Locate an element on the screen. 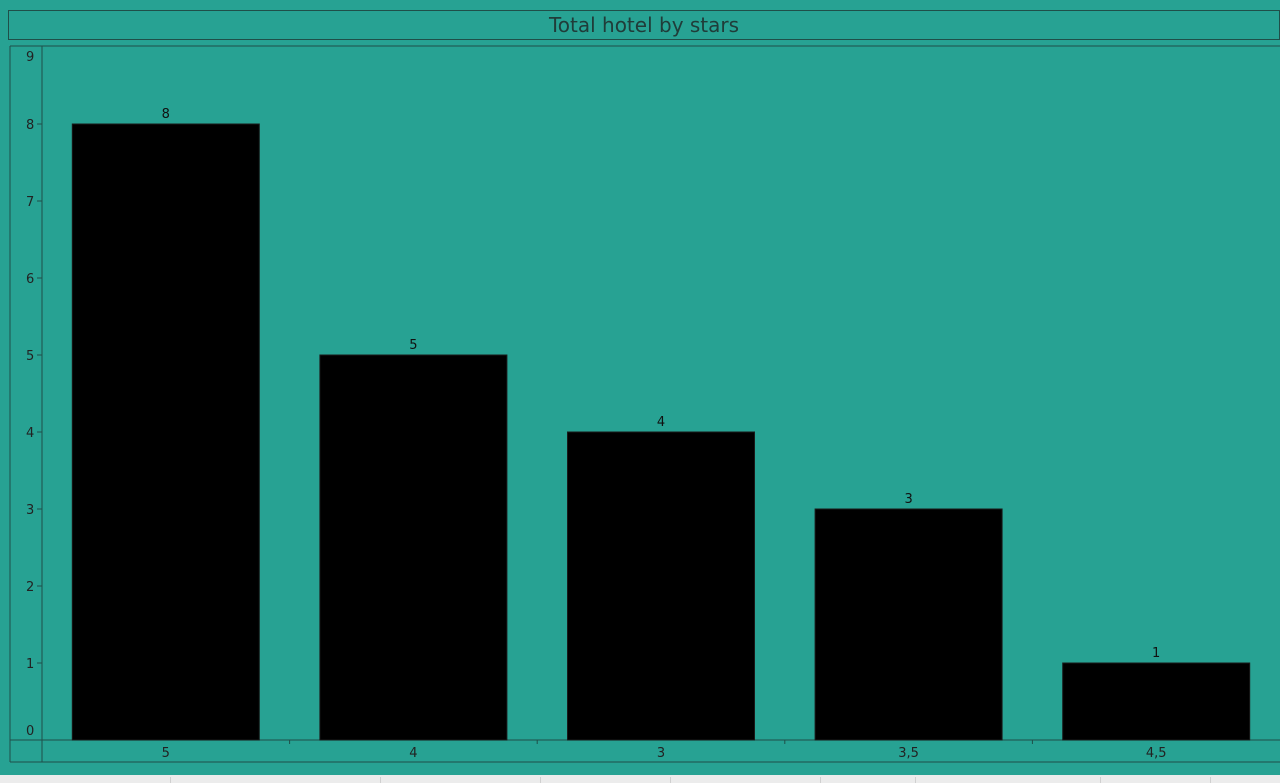  chart-title-box: Total hotel by stars is located at coordinates (644, 25).